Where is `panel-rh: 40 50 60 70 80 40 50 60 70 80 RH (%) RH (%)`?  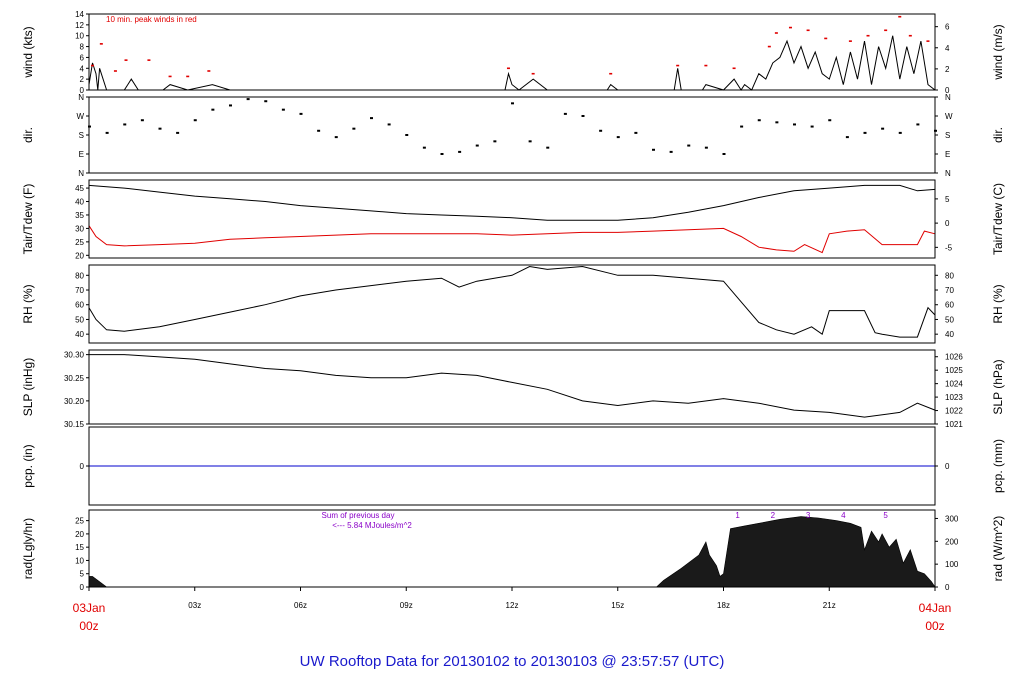
panel-rh: 40 50 60 70 80 40 50 60 70 80 RH (%) RH (%) is located at coordinates (513, 304).